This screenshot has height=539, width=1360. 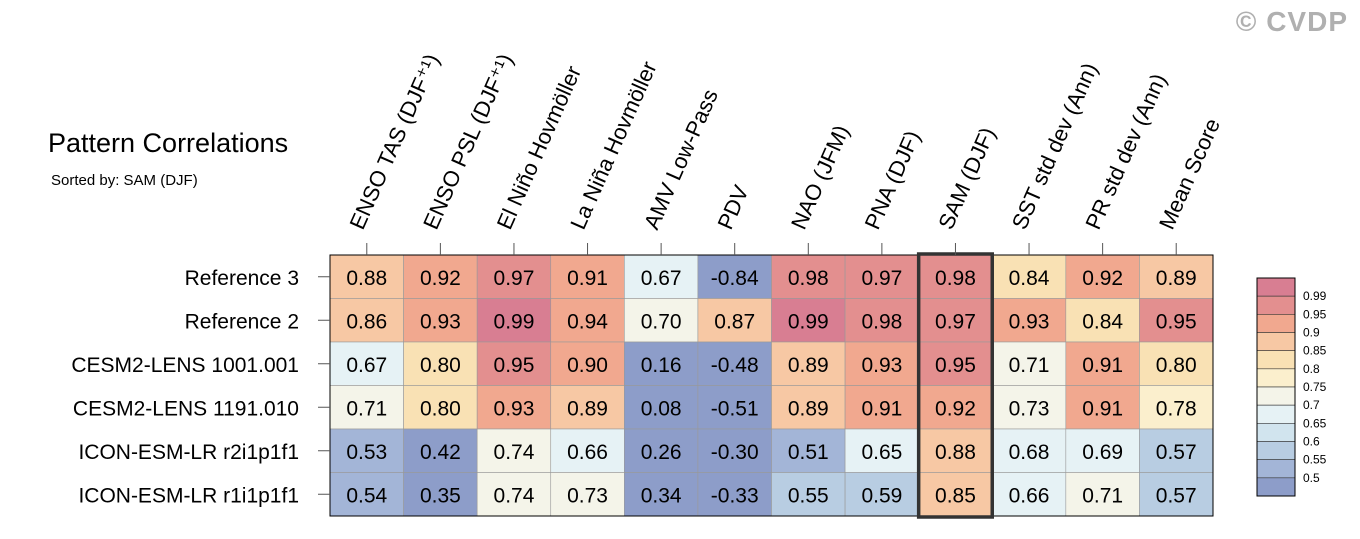 What do you see at coordinates (366, 495) in the screenshot?
I see `cell-value: 0.54` at bounding box center [366, 495].